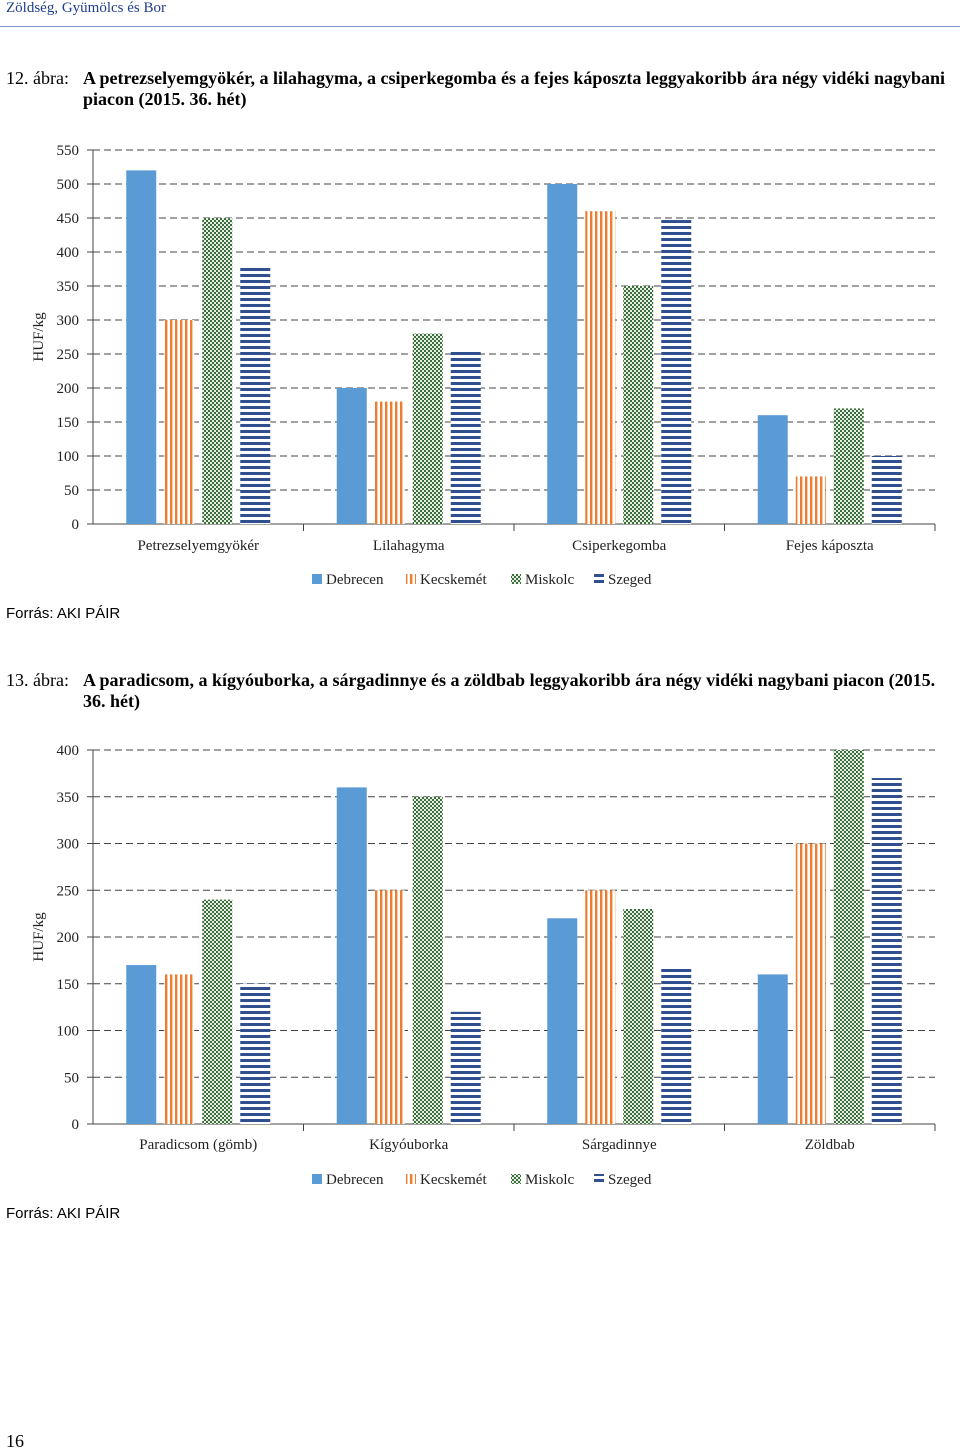 The height and width of the screenshot is (1452, 960). Describe the element at coordinates (848, 466) in the screenshot. I see `bar-fejes-kaposzta-miskolc` at that location.